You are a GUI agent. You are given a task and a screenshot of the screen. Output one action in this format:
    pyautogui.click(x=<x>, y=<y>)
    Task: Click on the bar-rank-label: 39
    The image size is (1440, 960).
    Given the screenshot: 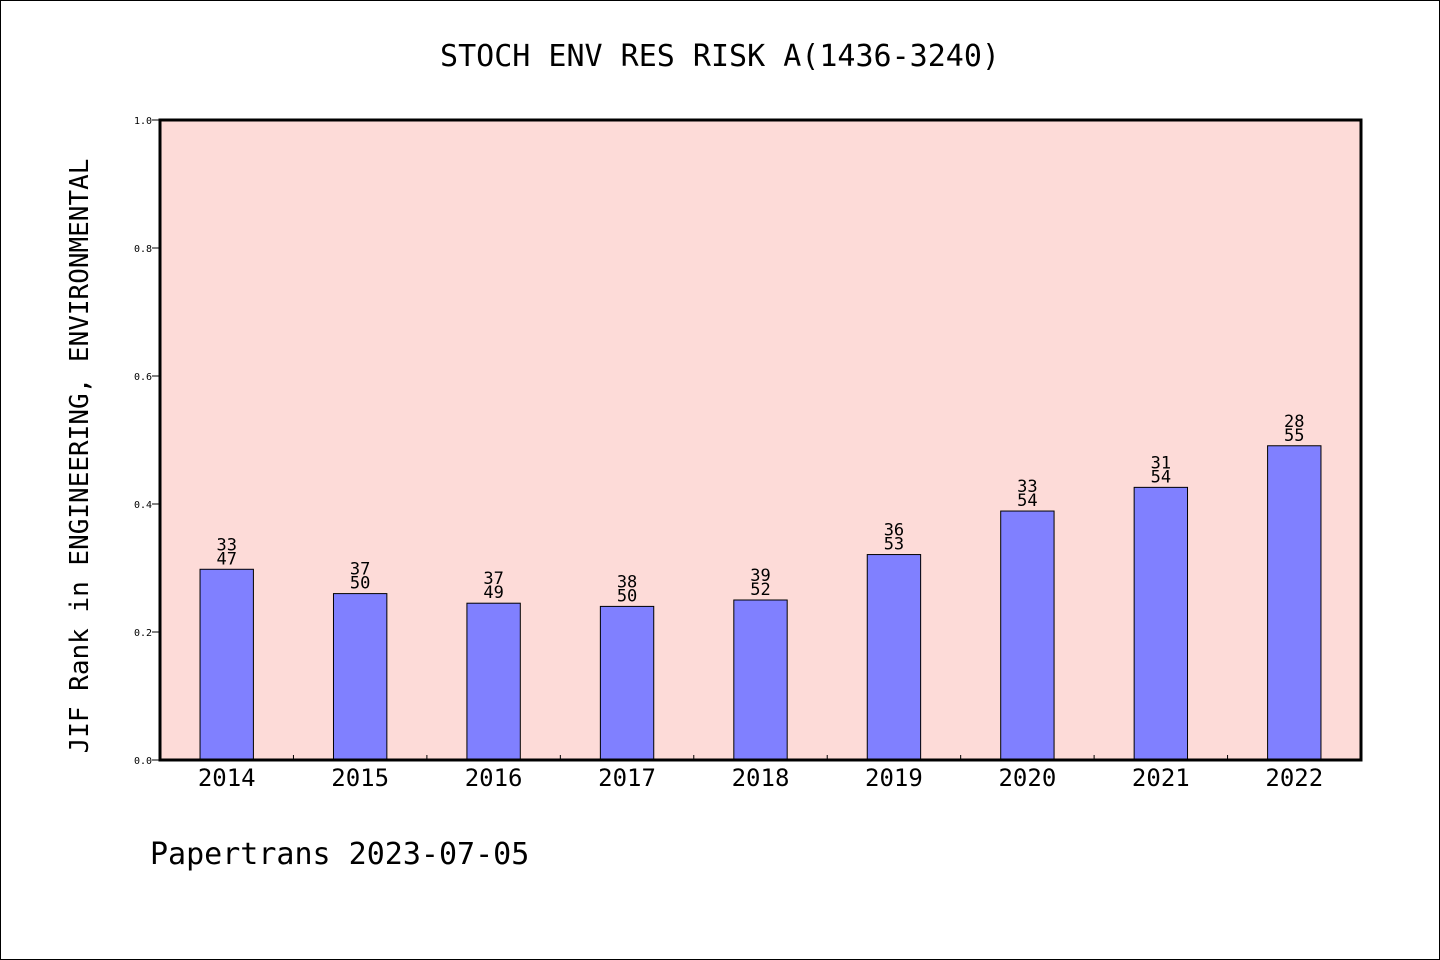 What is the action you would take?
    pyautogui.click(x=760, y=576)
    